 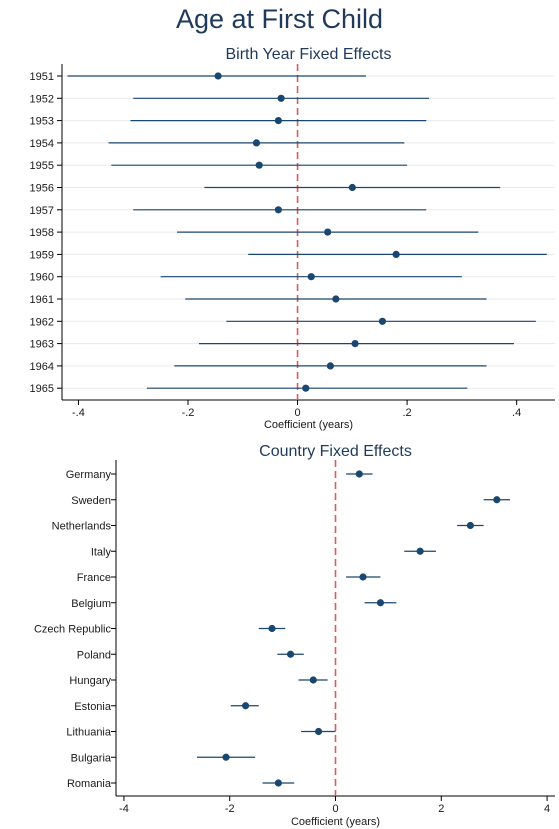 I want to click on y-tick-label: 1953, so click(x=42, y=122).